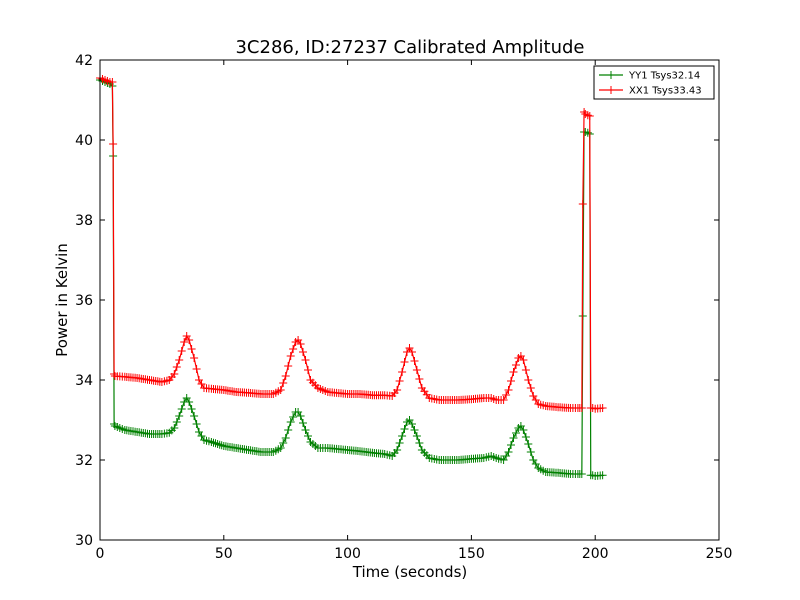 The height and width of the screenshot is (600, 800). I want to click on legend-box, so click(654, 82).